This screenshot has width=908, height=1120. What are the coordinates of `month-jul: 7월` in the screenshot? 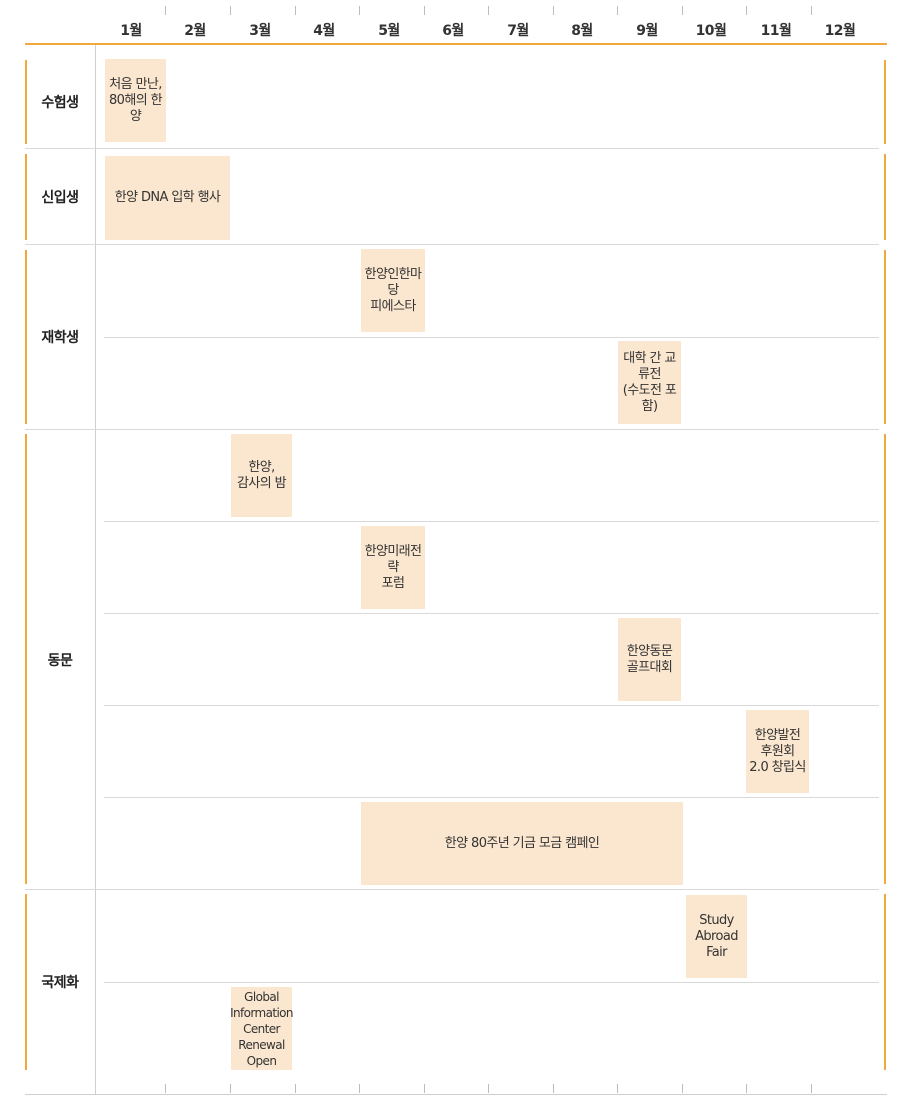 It's located at (518, 31).